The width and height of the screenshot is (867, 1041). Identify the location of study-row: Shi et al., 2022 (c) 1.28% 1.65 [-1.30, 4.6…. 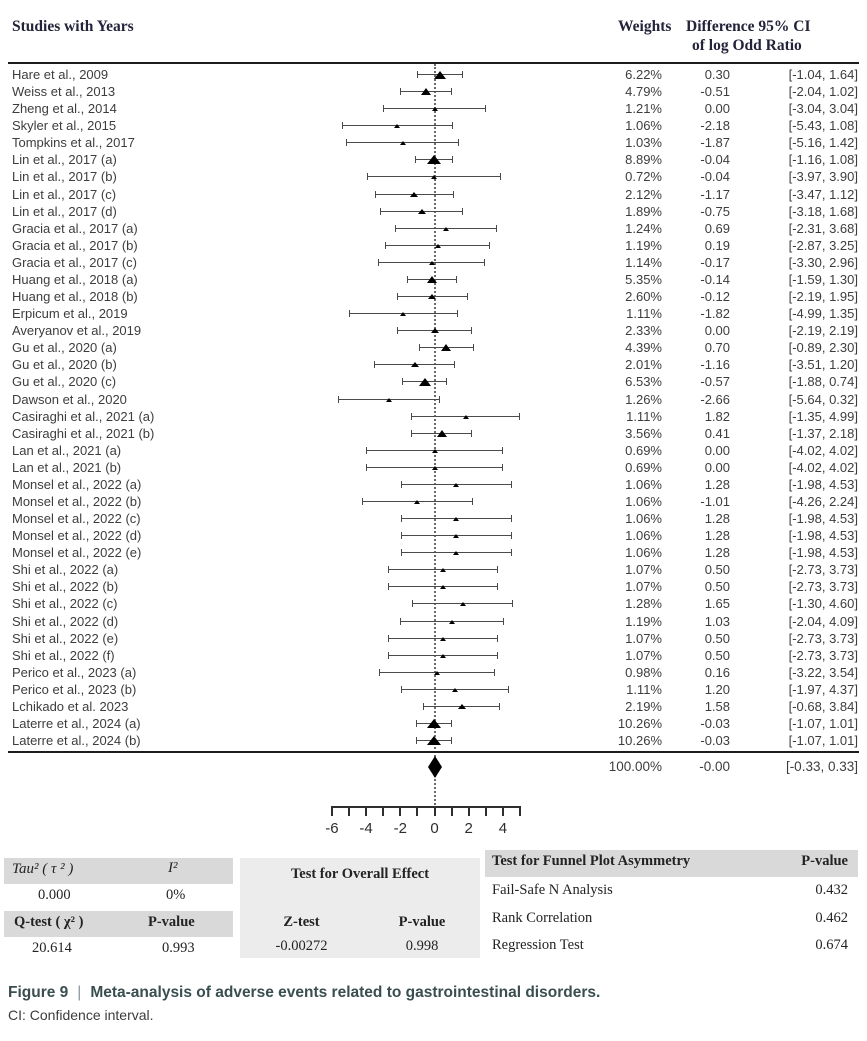
(433, 603).